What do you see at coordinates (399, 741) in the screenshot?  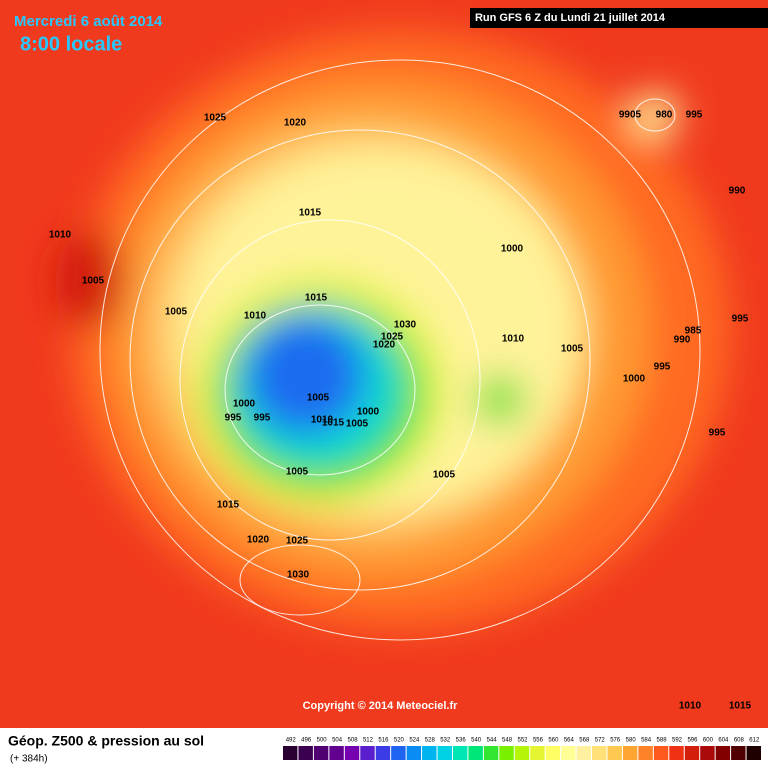 I see `scale-label: 520` at bounding box center [399, 741].